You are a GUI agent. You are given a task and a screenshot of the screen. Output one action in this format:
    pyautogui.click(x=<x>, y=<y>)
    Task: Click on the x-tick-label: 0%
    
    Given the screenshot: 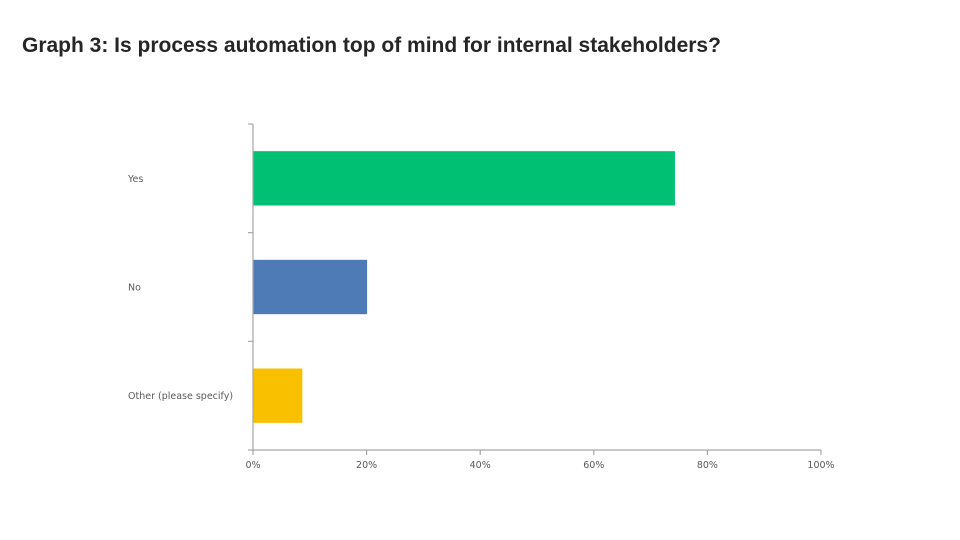 What is the action you would take?
    pyautogui.click(x=252, y=465)
    